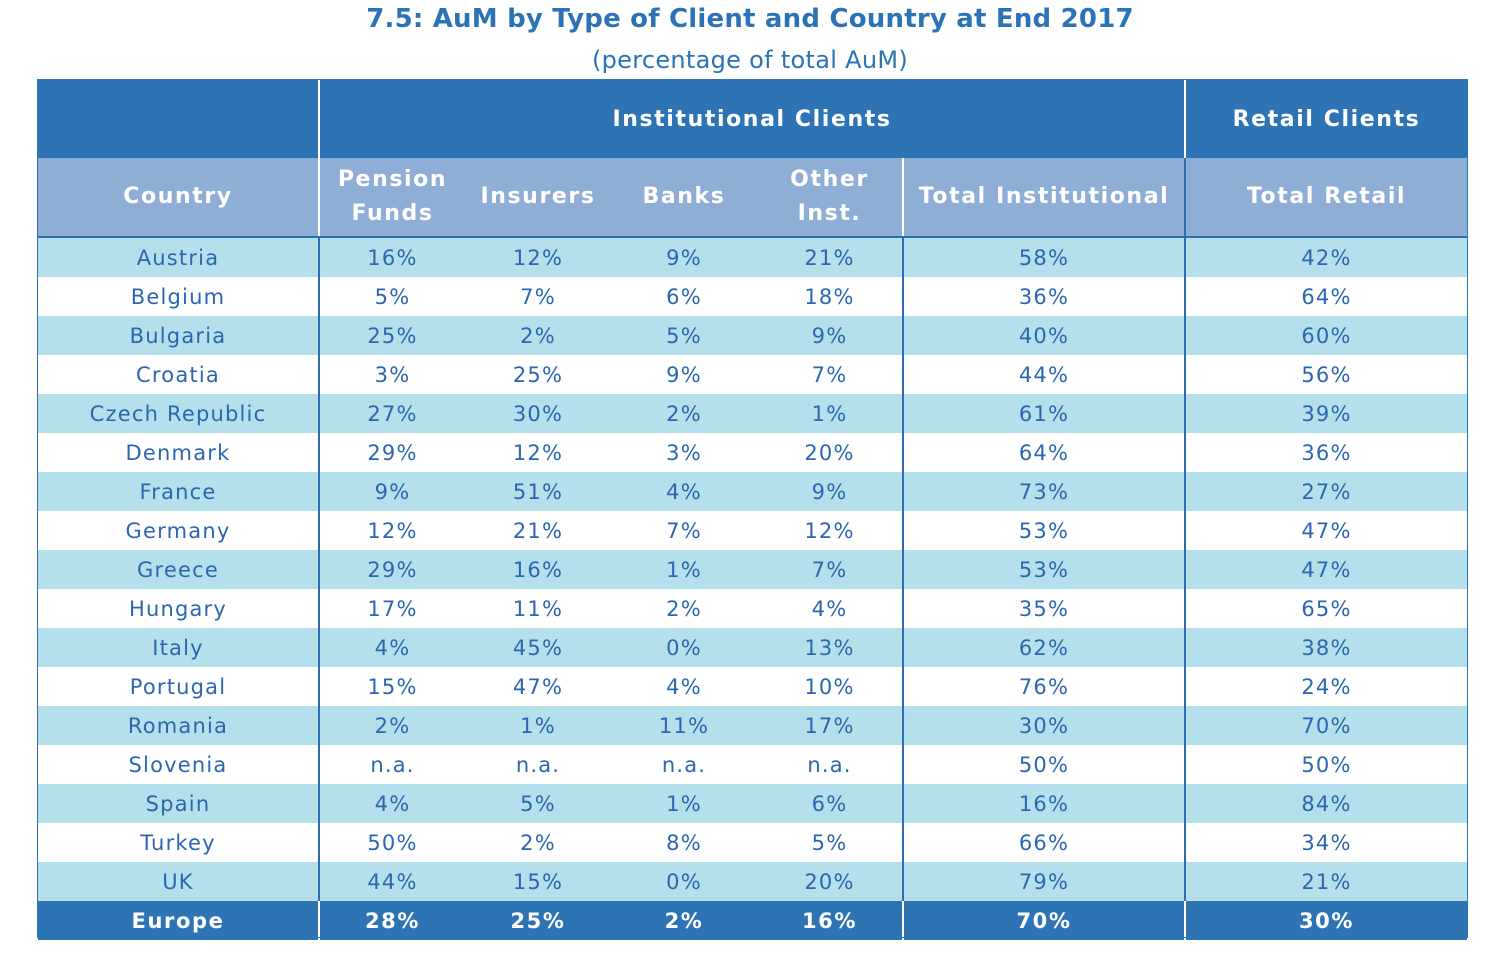 Image resolution: width=1496 pixels, height=964 pixels. I want to click on table-row: UK 44% 15% 0% 20% 79% 21%, so click(752, 881).